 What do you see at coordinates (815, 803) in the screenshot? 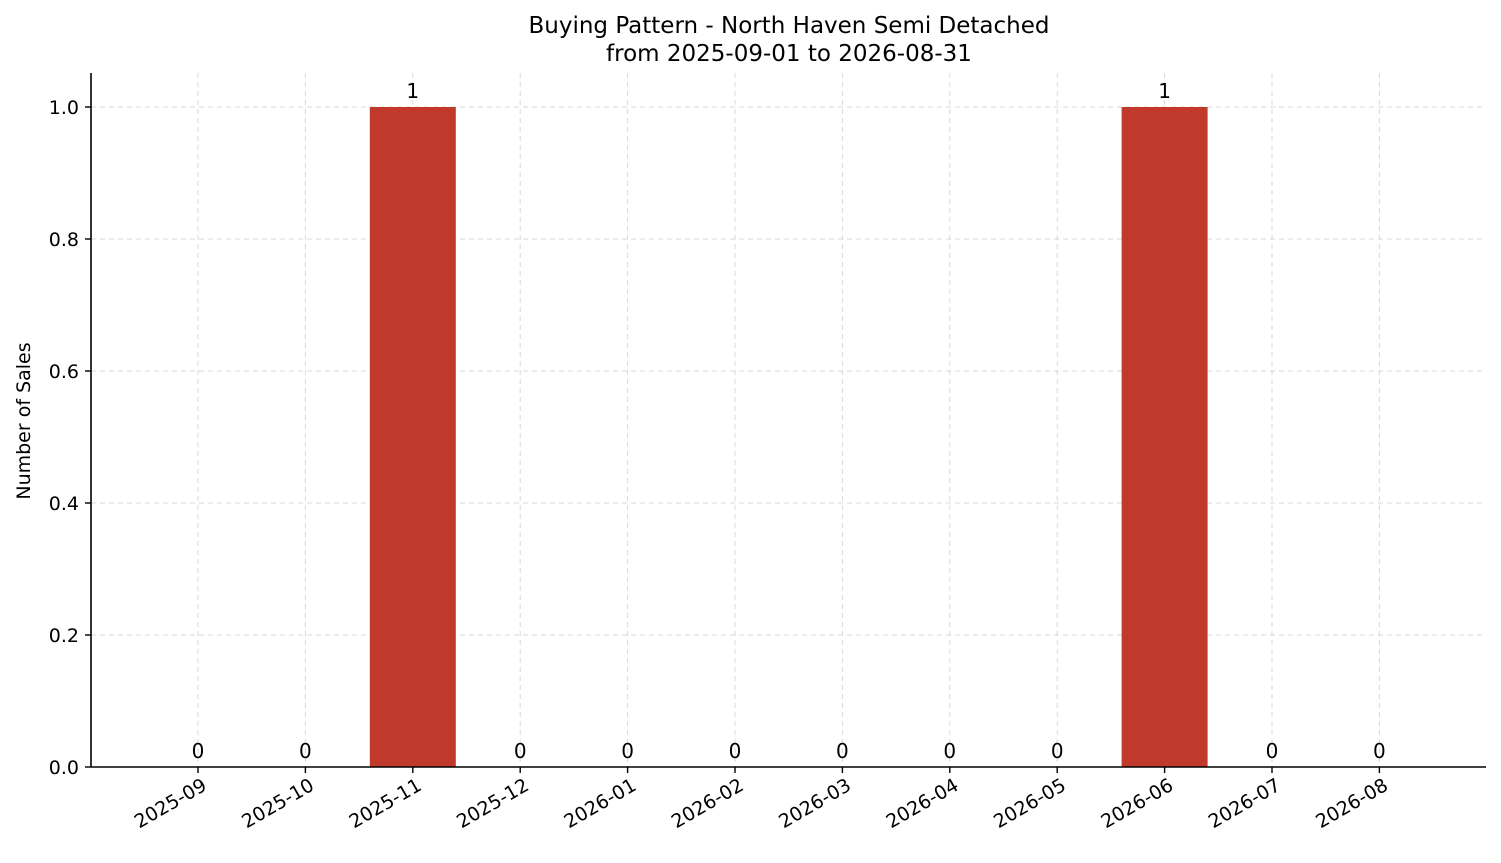
I see `x-tick-label: 2026-03` at bounding box center [815, 803].